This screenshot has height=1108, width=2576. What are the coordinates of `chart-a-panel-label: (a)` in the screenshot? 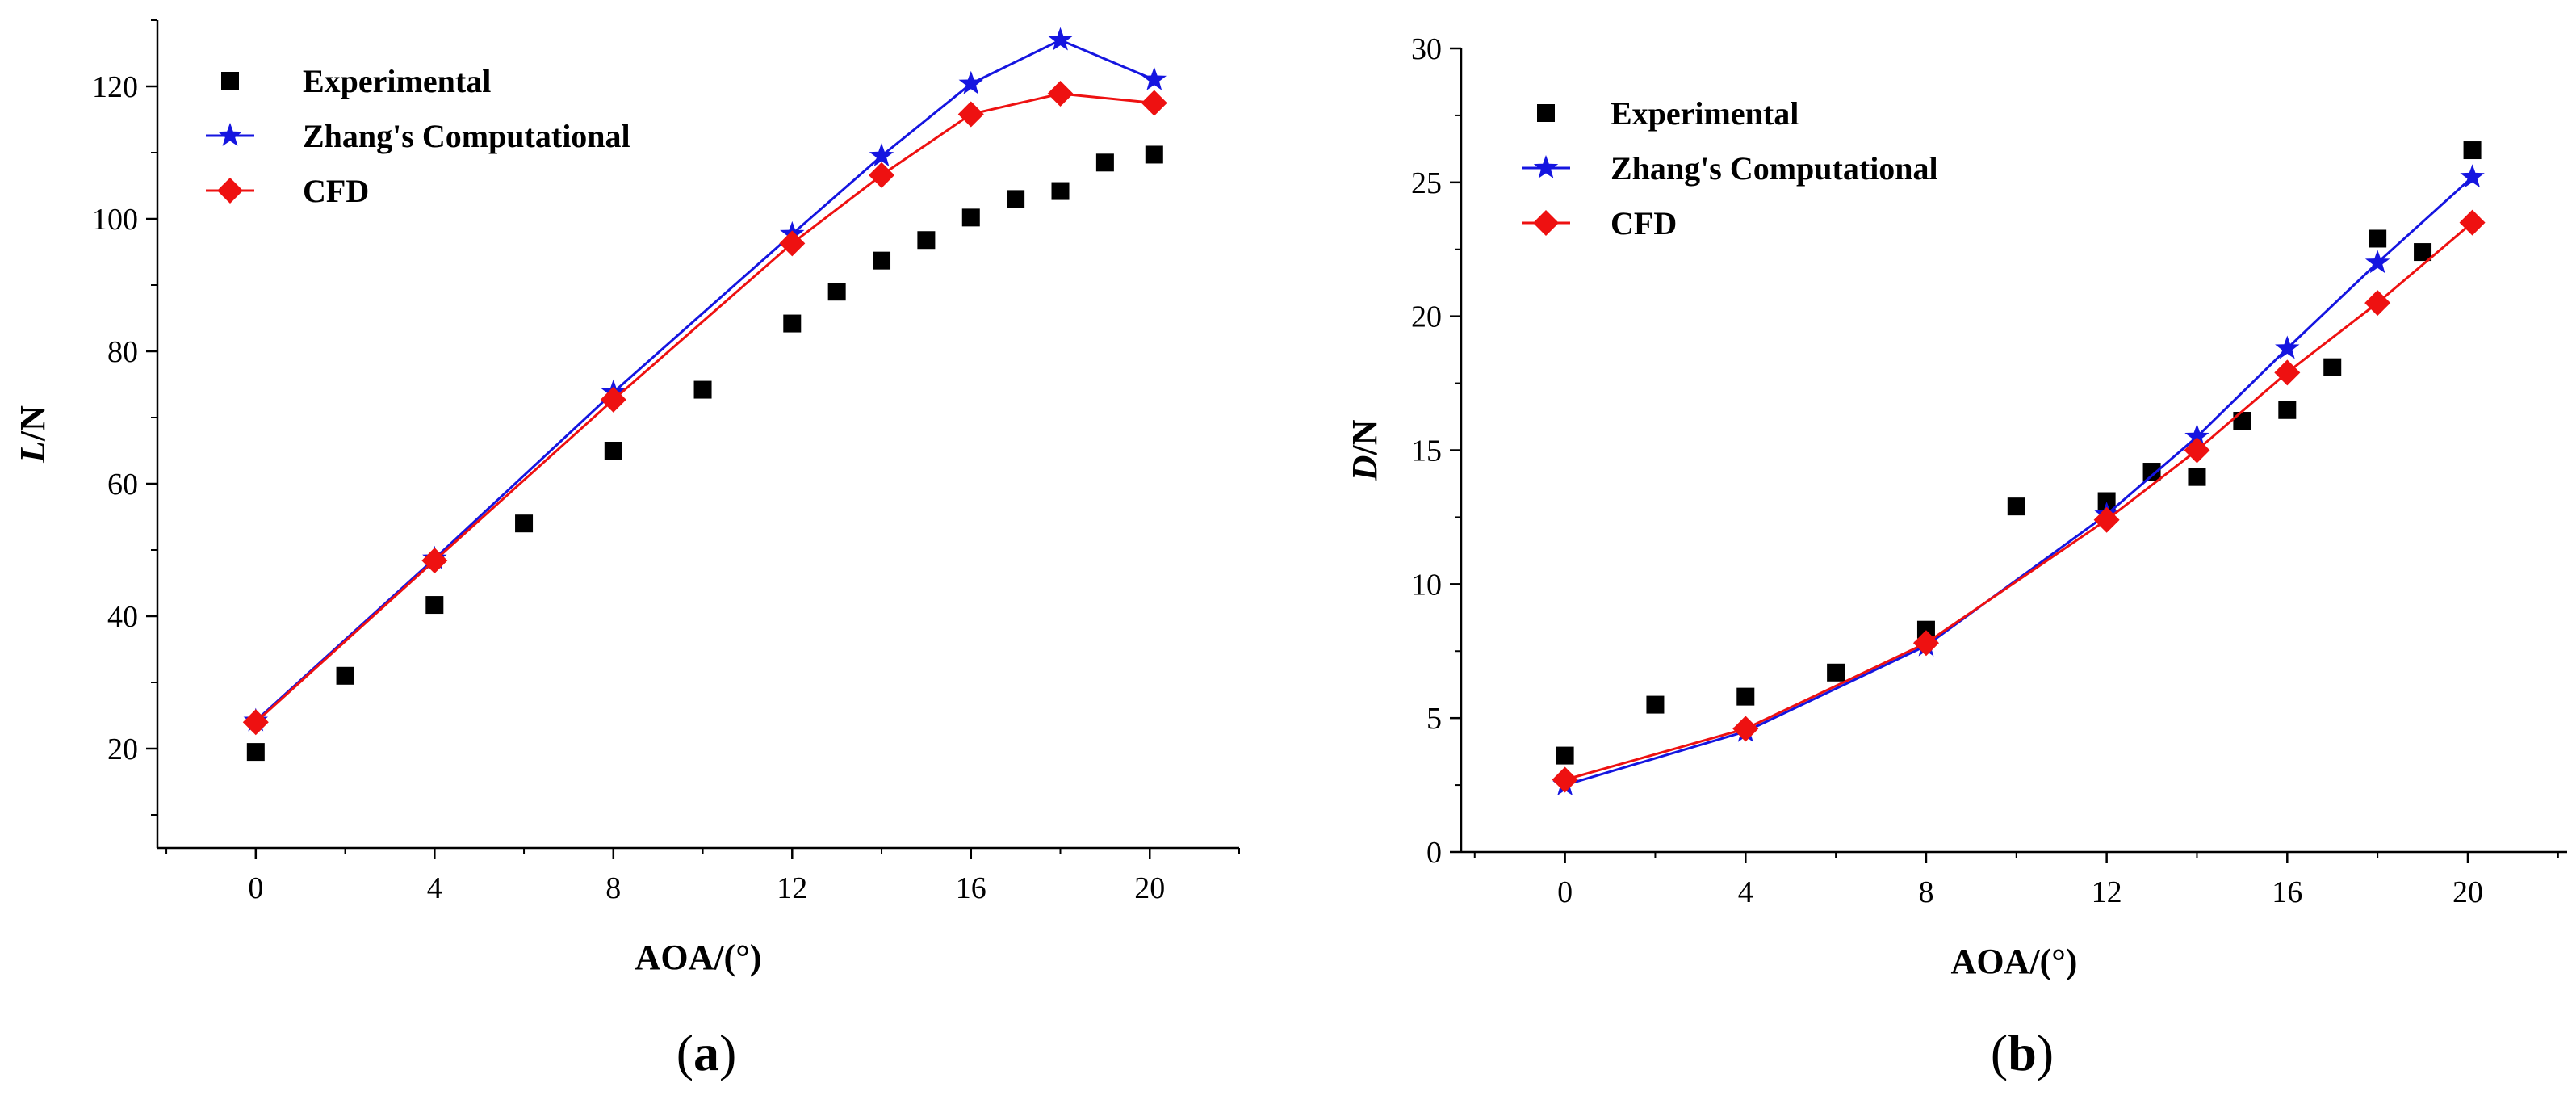 It's located at (706, 1052).